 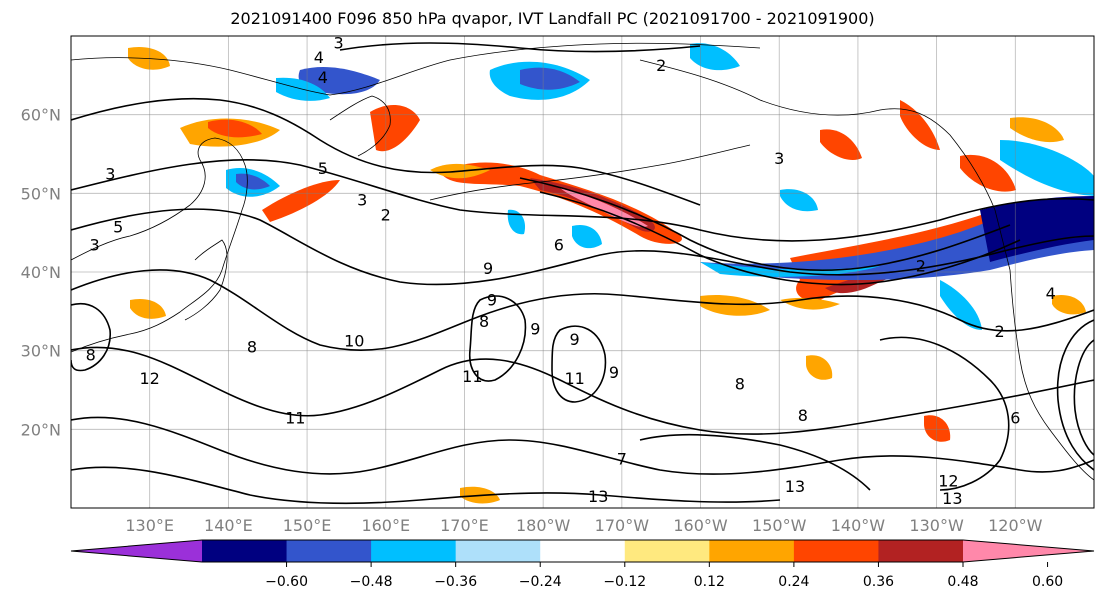 I want to click on latitude-labels: 60°N 50°N 40°N 30°N 20°N, so click(x=41, y=273).